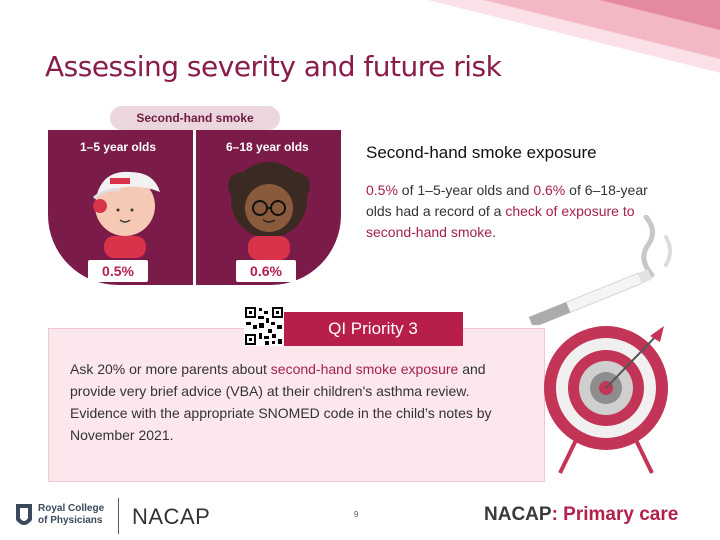  I want to click on infographic-header: Second-hand smoke, so click(195, 118).